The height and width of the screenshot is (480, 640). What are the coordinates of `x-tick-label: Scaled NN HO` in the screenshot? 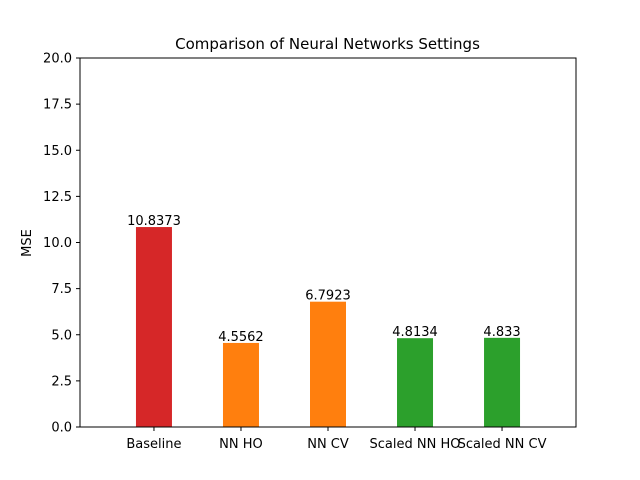 It's located at (415, 444).